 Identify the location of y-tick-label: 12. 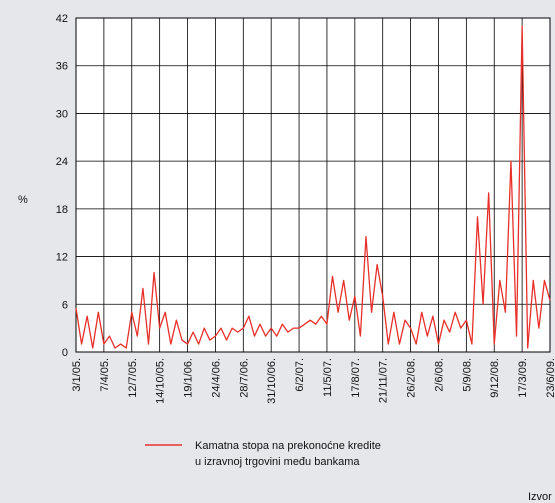
(62, 258).